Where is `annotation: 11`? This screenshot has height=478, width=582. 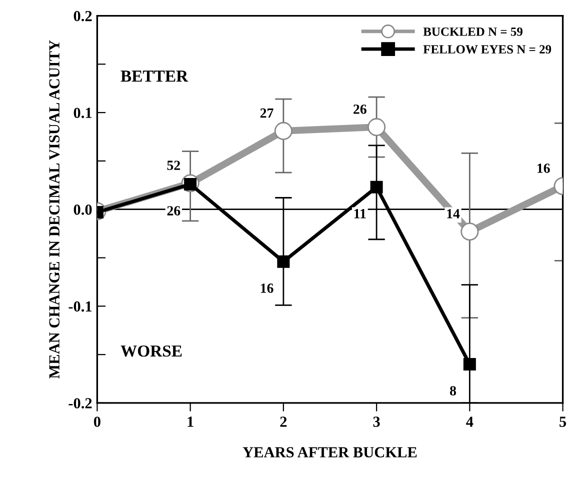 annotation: 11 is located at coordinates (360, 213).